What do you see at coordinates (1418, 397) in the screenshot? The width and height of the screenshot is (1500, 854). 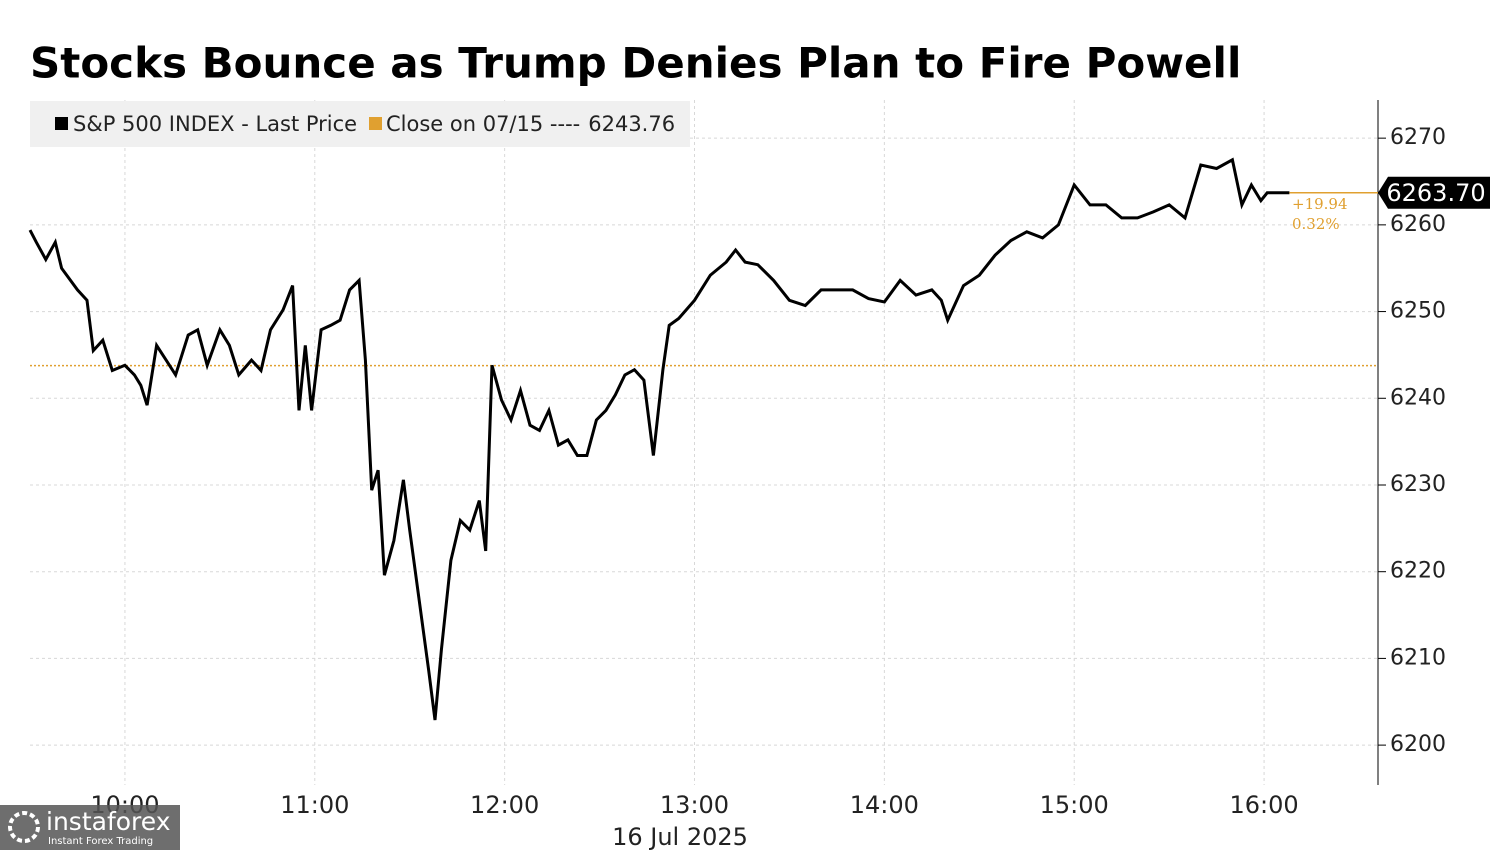 I see `y-tick-label: 6240` at bounding box center [1418, 397].